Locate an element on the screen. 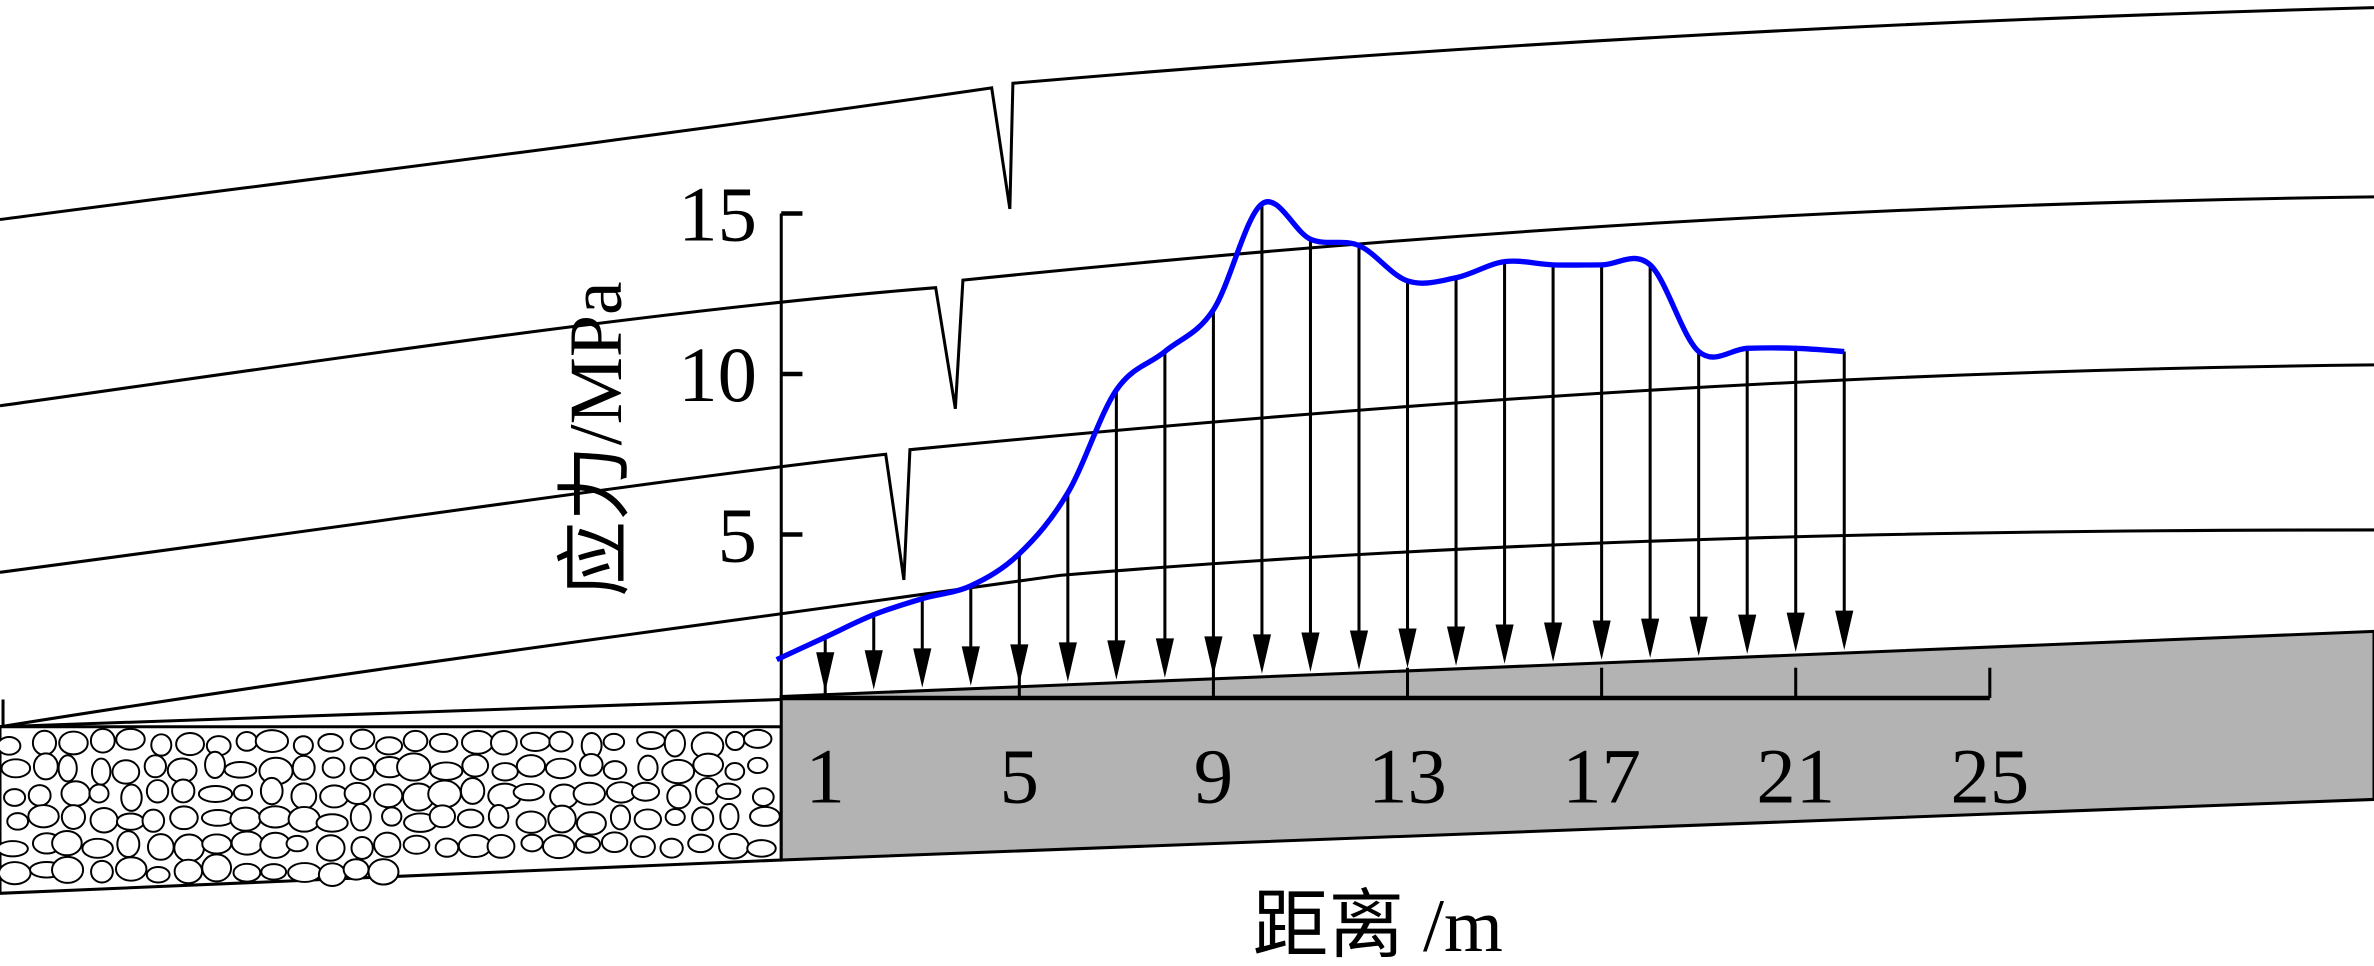 Image resolution: width=2374 pixels, height=966 pixels. y-tick-label: 5 is located at coordinates (737, 536).